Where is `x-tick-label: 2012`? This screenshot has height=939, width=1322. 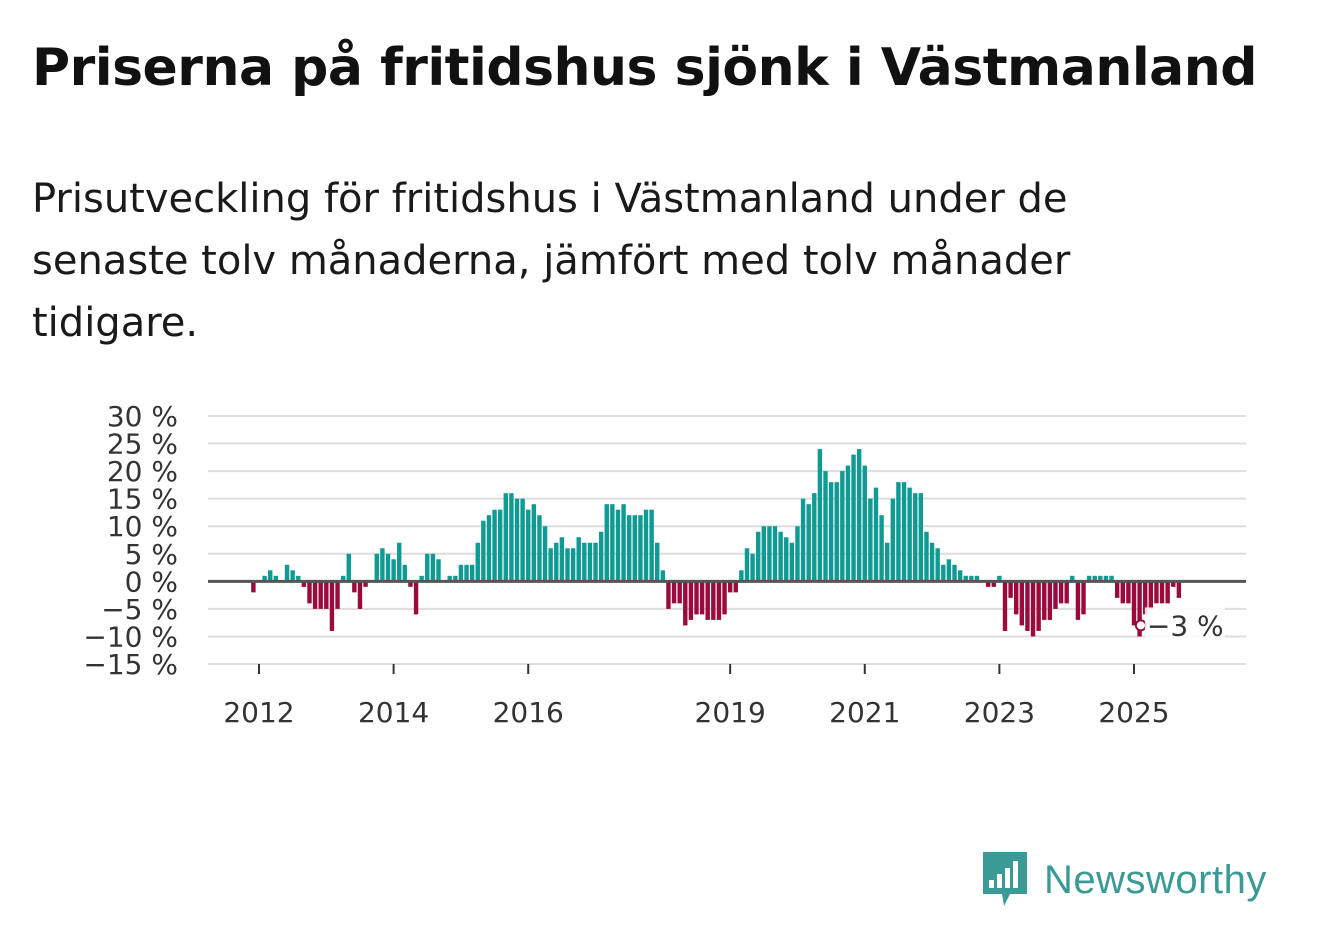 x-tick-label: 2012 is located at coordinates (258, 712).